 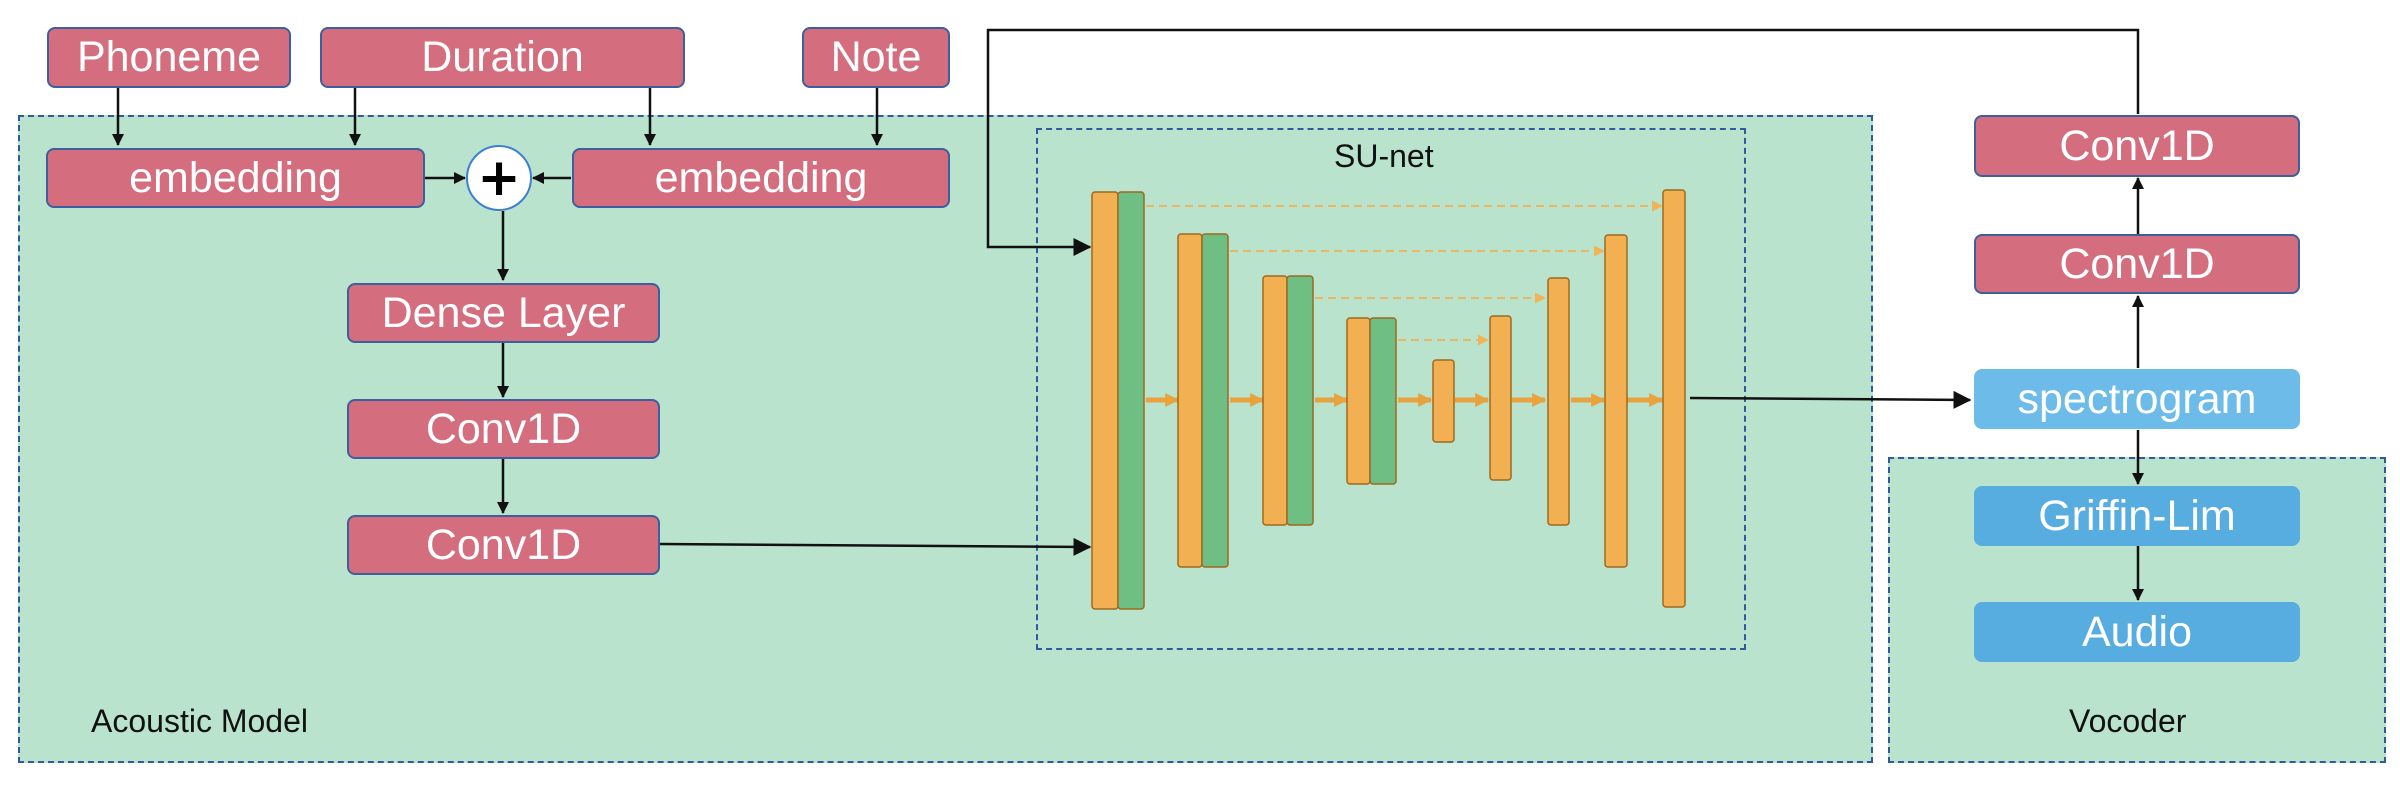 What do you see at coordinates (2137, 632) in the screenshot?
I see `audio-node: Audio` at bounding box center [2137, 632].